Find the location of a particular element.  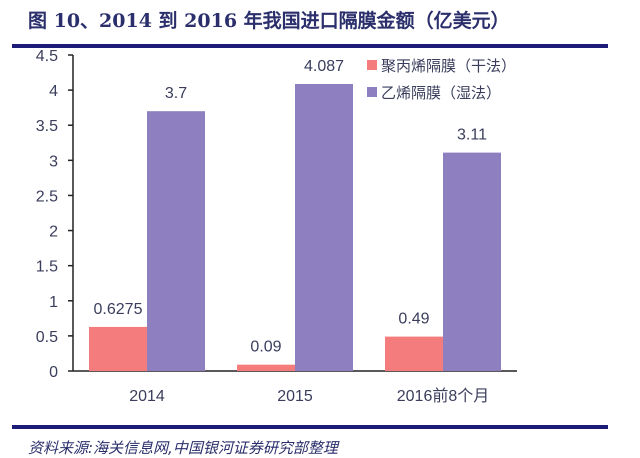

source-note: 资料来源:海关信息网,中国银河证券研究部整理 is located at coordinates (183, 448).